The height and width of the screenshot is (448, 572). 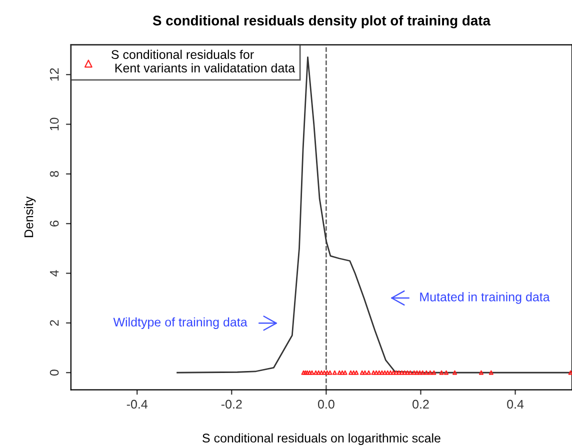 I want to click on annotation: Mutated in training data, so click(x=485, y=298).